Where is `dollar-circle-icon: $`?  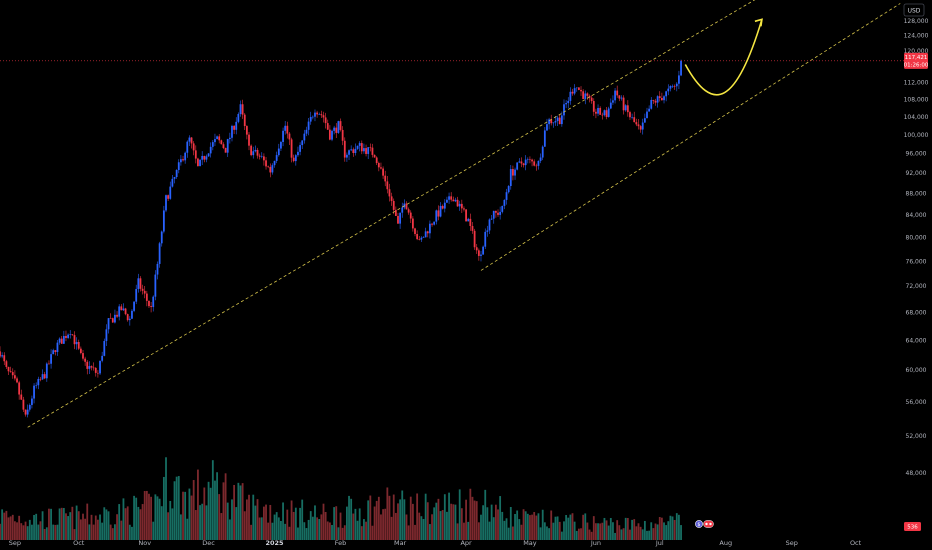 dollar-circle-icon: $ is located at coordinates (699, 524).